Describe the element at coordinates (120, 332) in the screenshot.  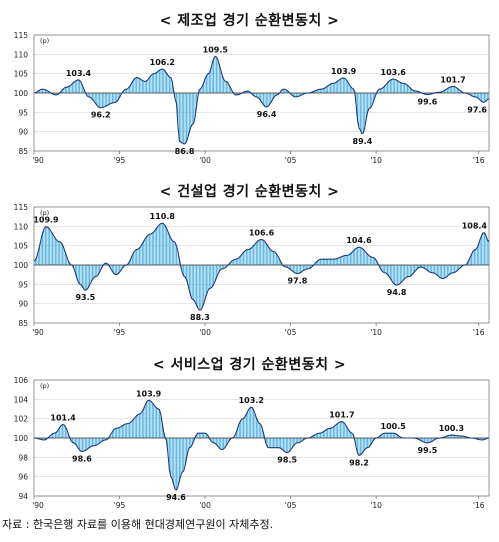
I see `x-tick-label: '95` at that location.